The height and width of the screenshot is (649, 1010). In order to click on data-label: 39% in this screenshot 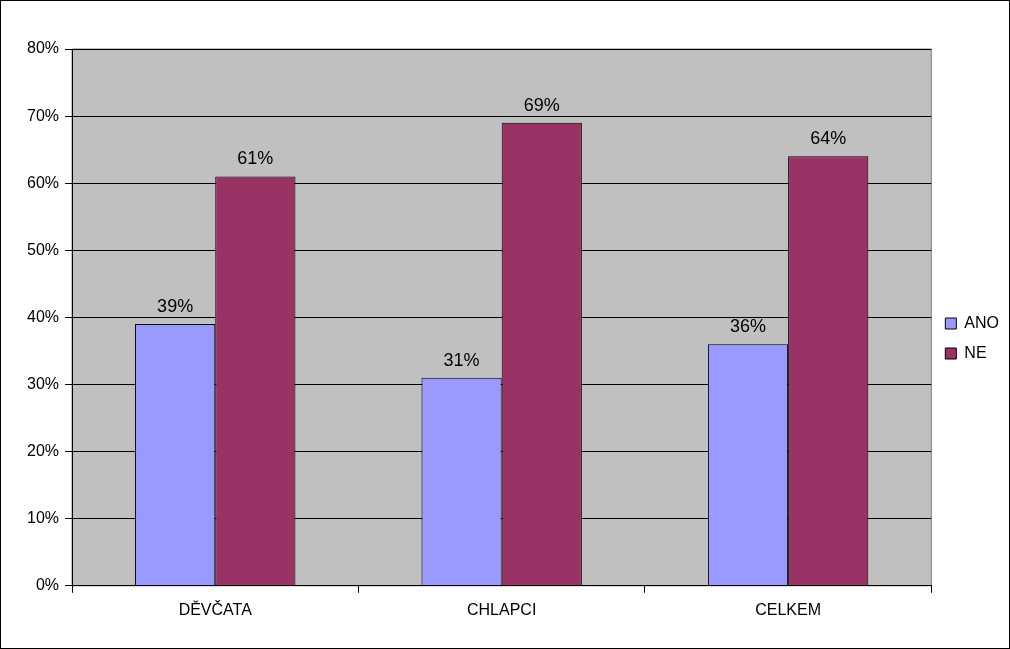, I will do `click(175, 306)`.